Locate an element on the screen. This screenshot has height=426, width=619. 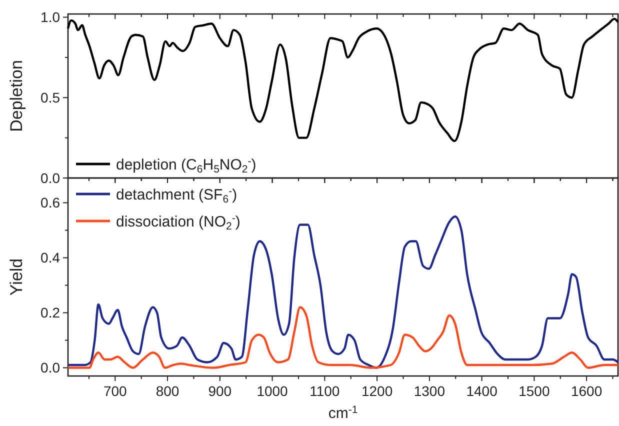
y-tick-label: 0.2 is located at coordinates (50, 312).